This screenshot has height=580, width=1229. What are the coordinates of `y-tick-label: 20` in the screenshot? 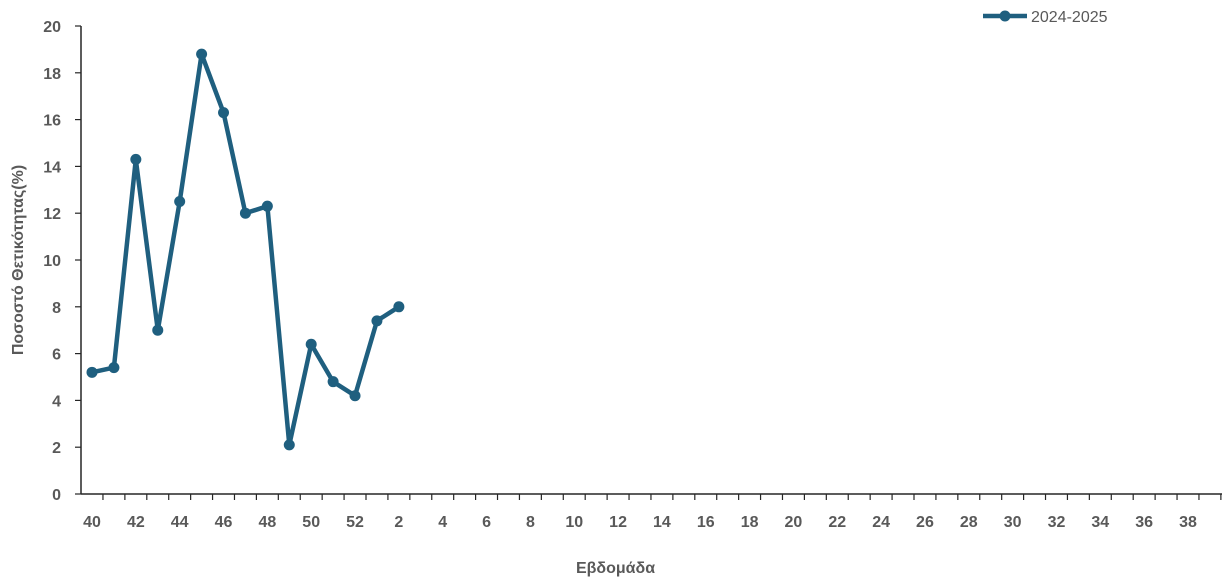 It's located at (52, 27).